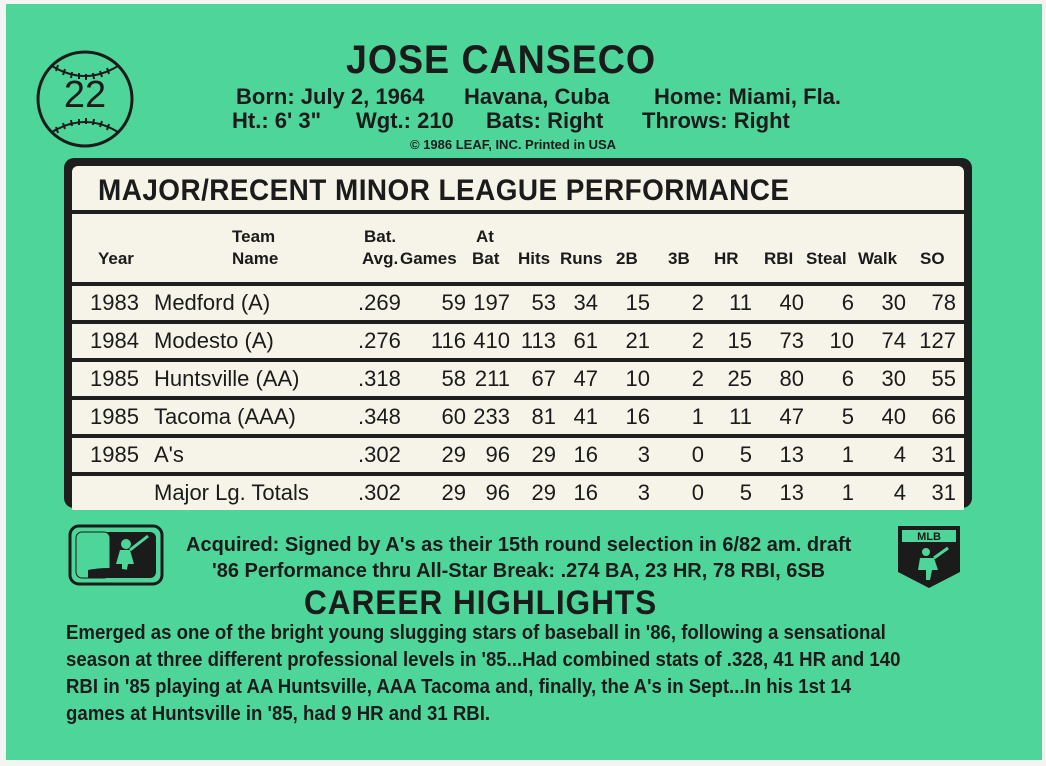 The image size is (1046, 766). Describe the element at coordinates (114, 340) in the screenshot. I see `cell-year: 1984` at that location.